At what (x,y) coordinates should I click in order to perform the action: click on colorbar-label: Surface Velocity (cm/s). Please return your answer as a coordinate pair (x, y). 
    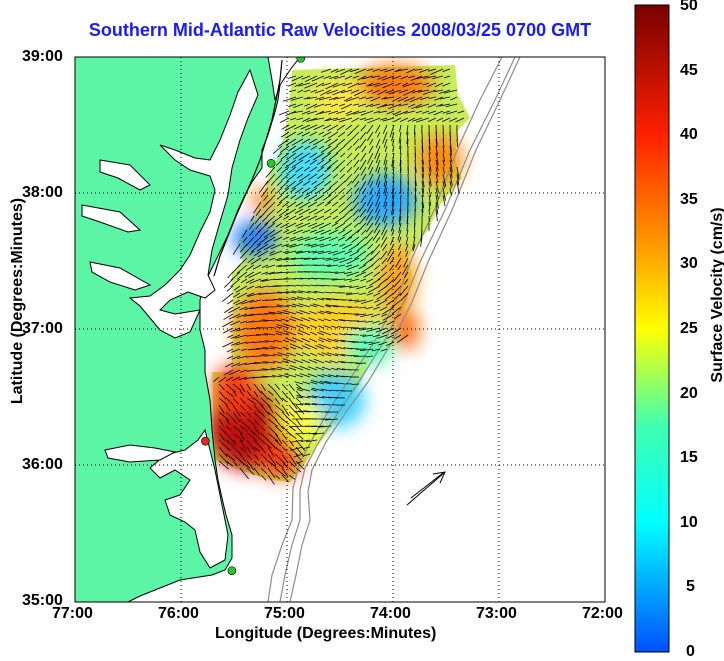
    Looking at the image, I should click on (716, 295).